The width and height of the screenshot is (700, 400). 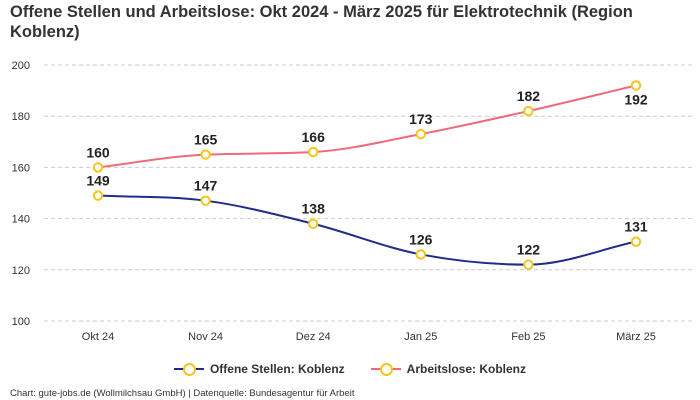 I want to click on legend-item-arbeitslose: Arbeitslose: Koblenz, so click(x=448, y=369).